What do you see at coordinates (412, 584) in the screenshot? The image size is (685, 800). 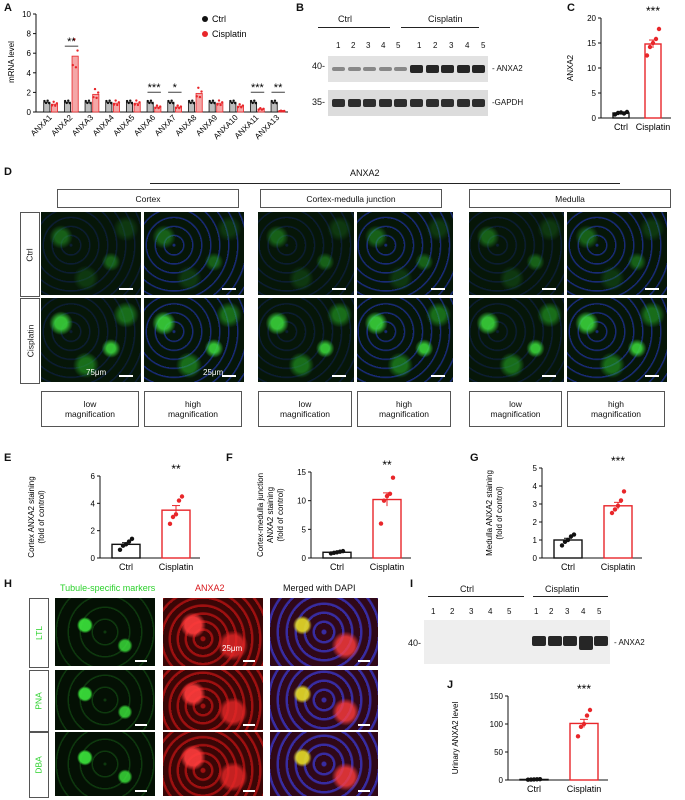 I see `panel-label-i: I` at bounding box center [412, 584].